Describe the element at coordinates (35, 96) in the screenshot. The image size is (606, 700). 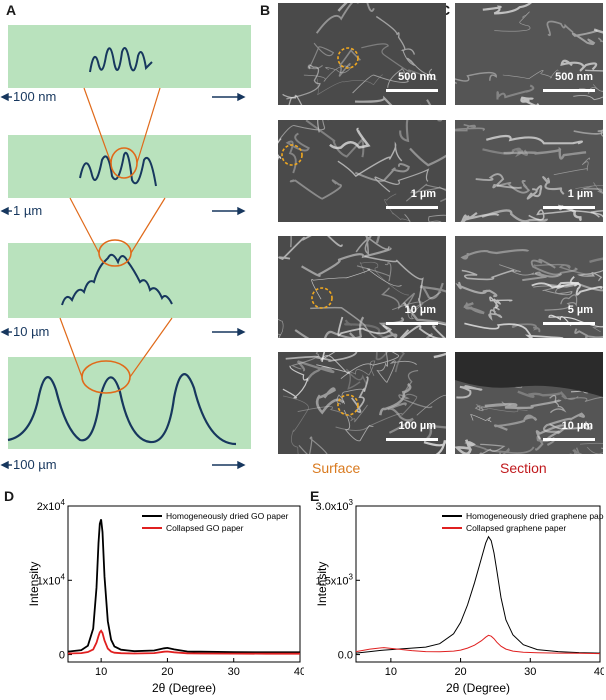
I see `scale-label-1: 100 nm` at that location.